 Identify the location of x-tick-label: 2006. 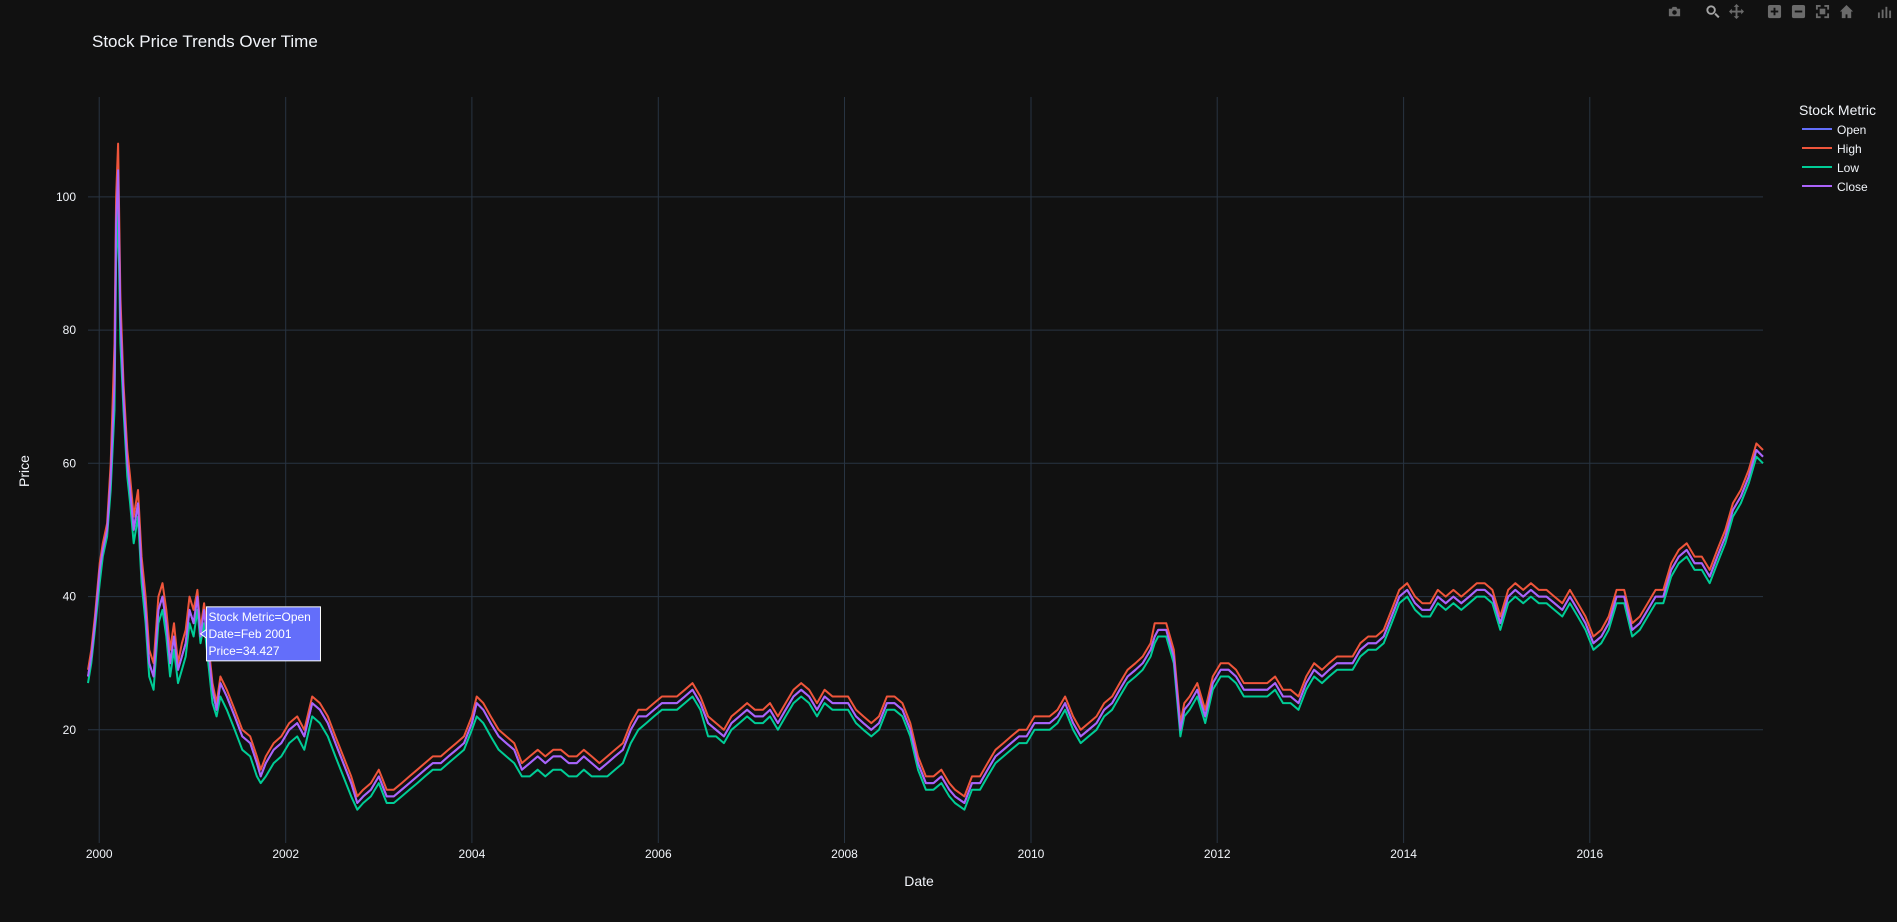
(658, 854).